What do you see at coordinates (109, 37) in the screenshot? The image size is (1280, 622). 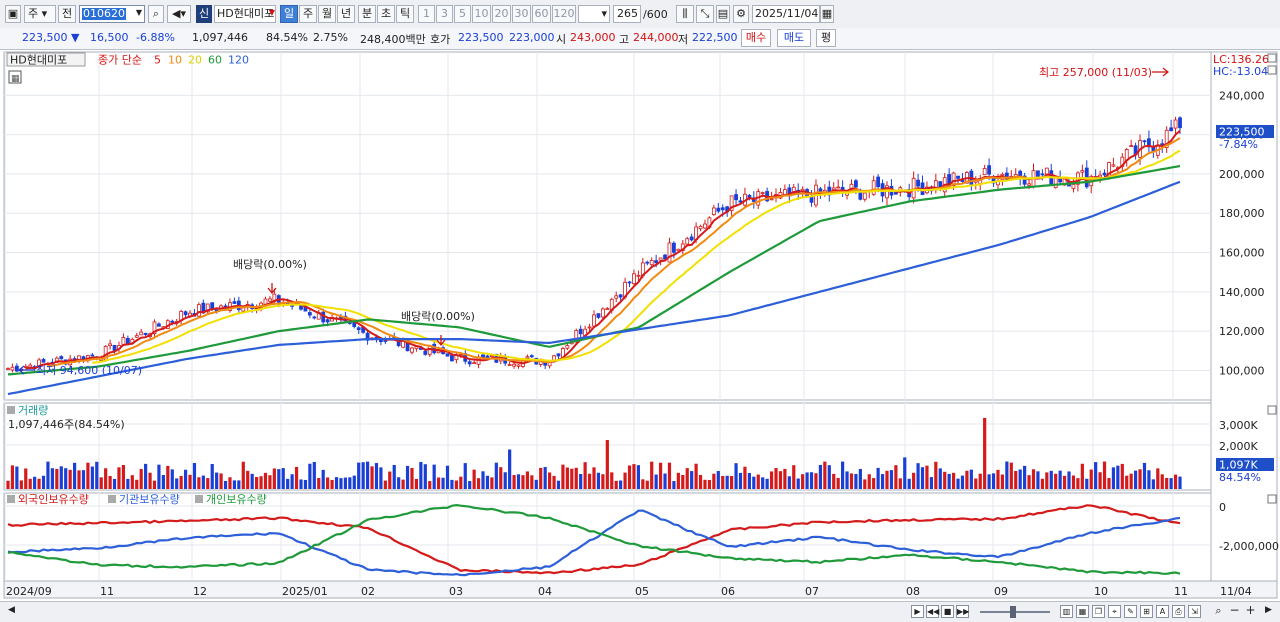 I see `price-change: 16,500` at bounding box center [109, 37].